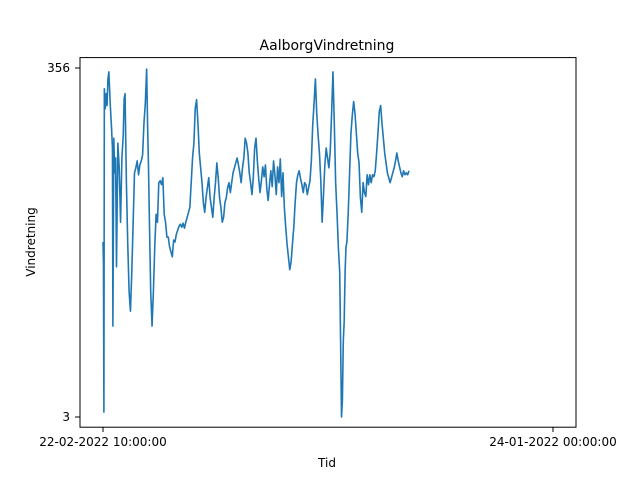 The width and height of the screenshot is (640, 480). What do you see at coordinates (327, 46) in the screenshot?
I see `chart-title: AalborgVindretning` at bounding box center [327, 46].